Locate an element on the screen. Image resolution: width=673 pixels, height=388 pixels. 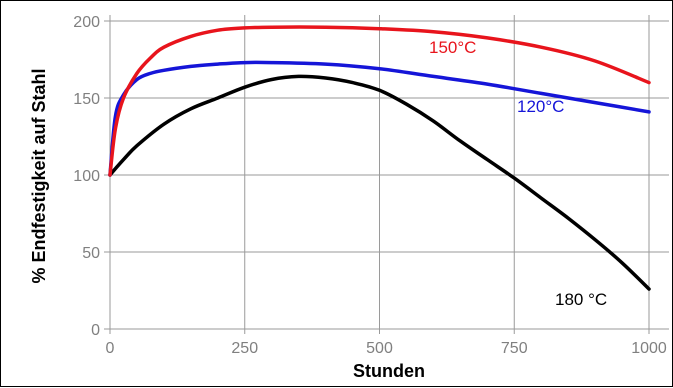
series-180c-label: 180 °C is located at coordinates (581, 299).